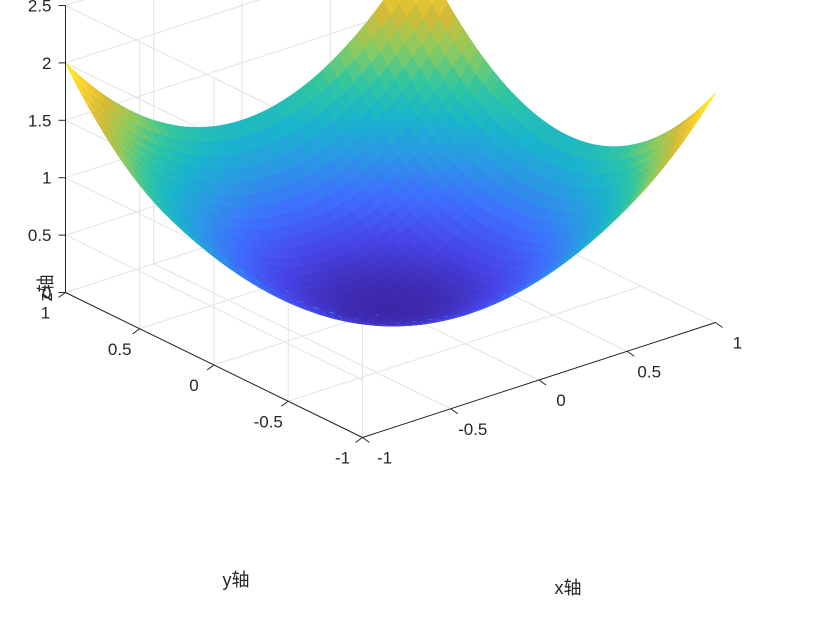  What do you see at coordinates (120, 349) in the screenshot?
I see `y-tick-label: 0.5` at bounding box center [120, 349].